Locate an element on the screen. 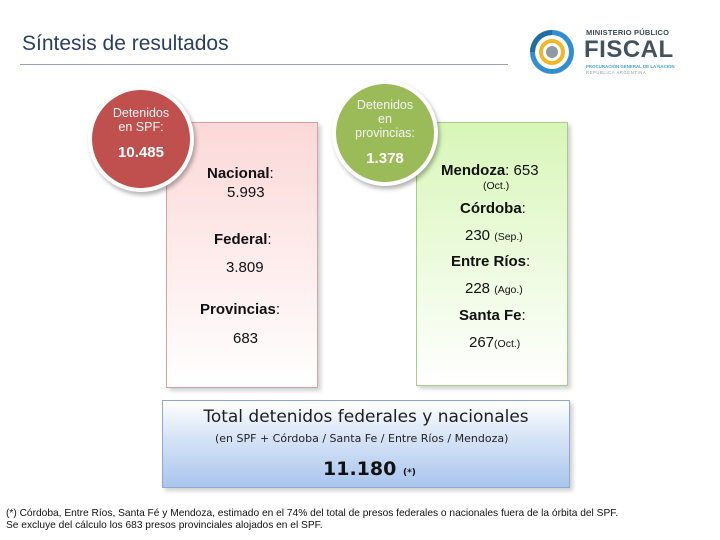  province-mendoza-note: (Oct.) is located at coordinates (496, 186).